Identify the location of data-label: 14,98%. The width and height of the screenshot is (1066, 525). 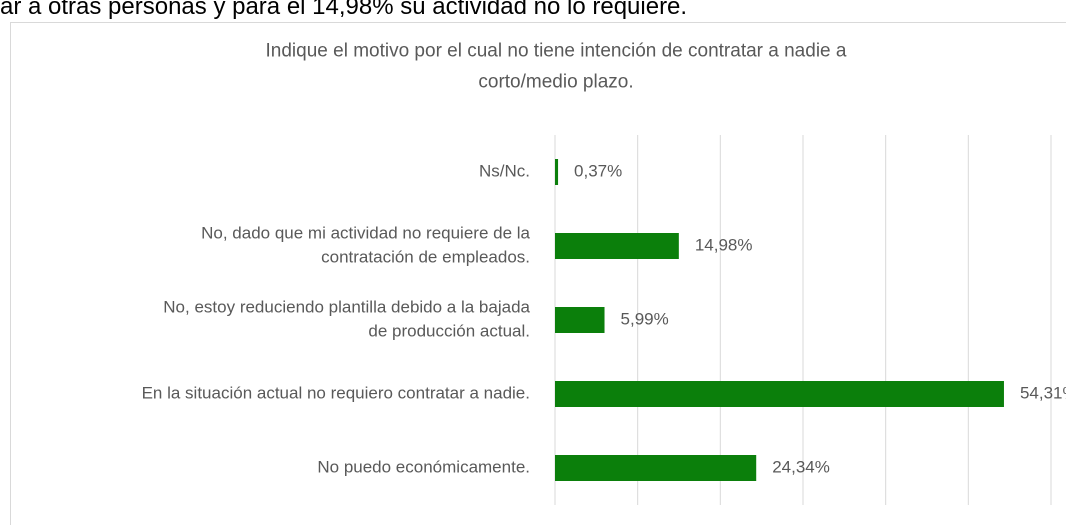
(724, 244).